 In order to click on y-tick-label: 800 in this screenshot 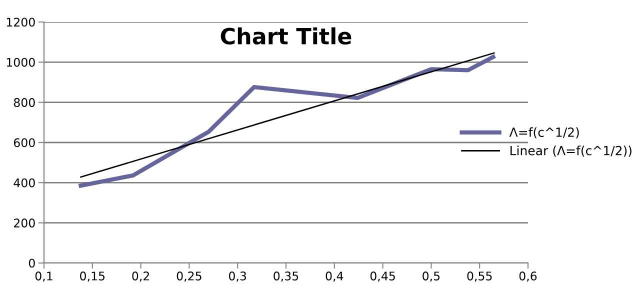, I will do `click(24, 102)`.